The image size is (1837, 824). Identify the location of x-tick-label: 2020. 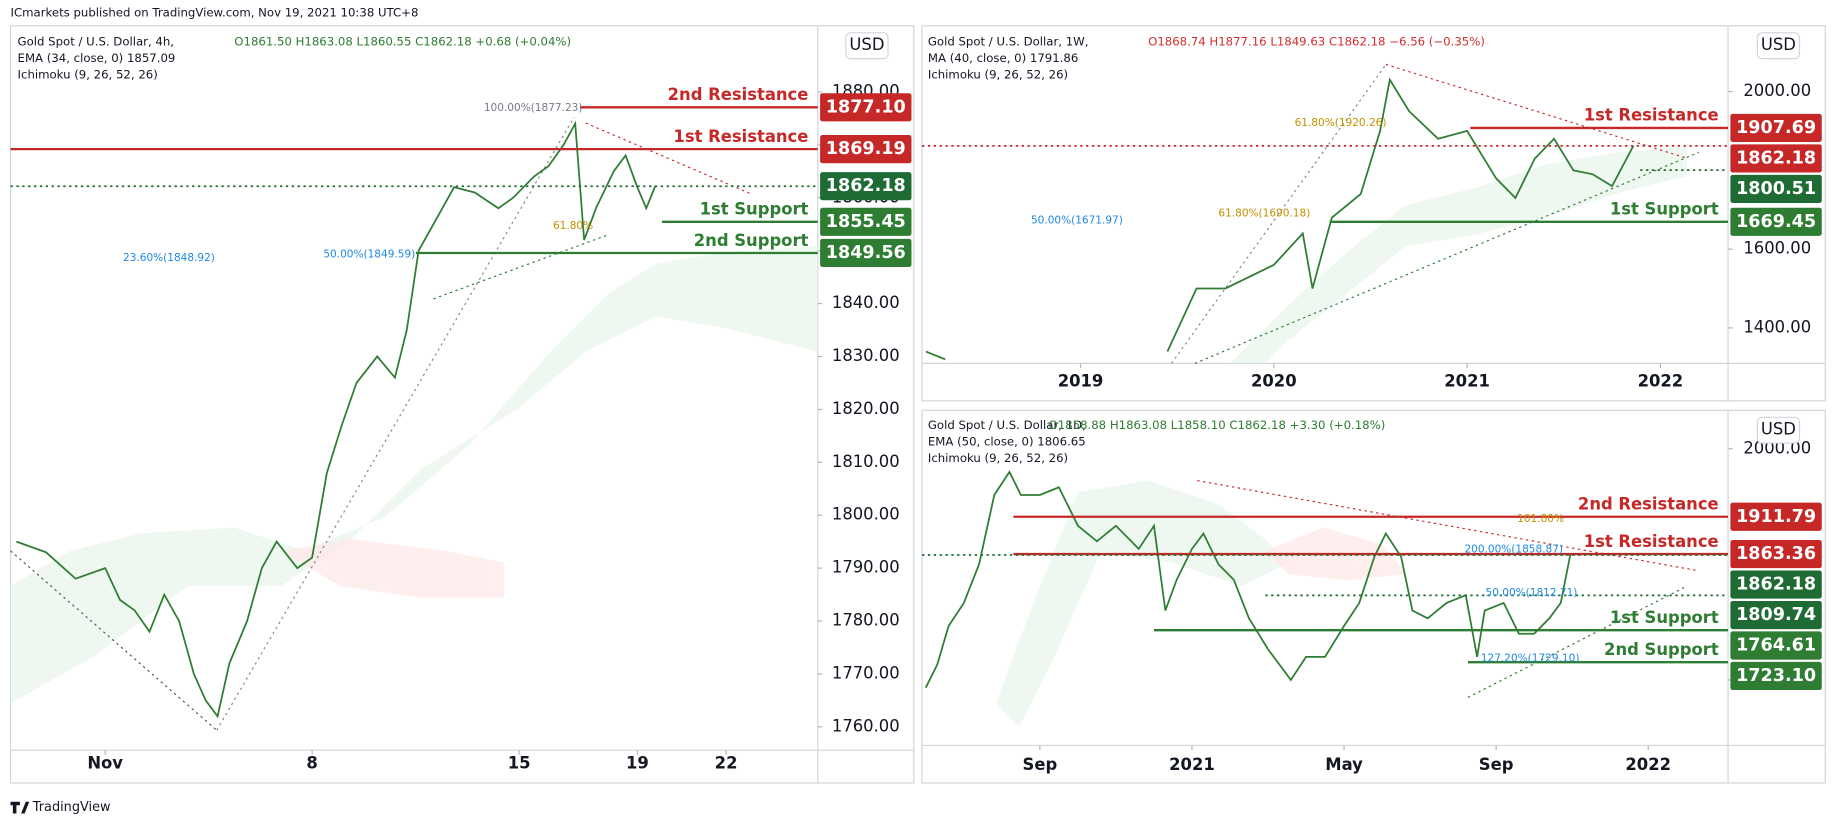
(1274, 381).